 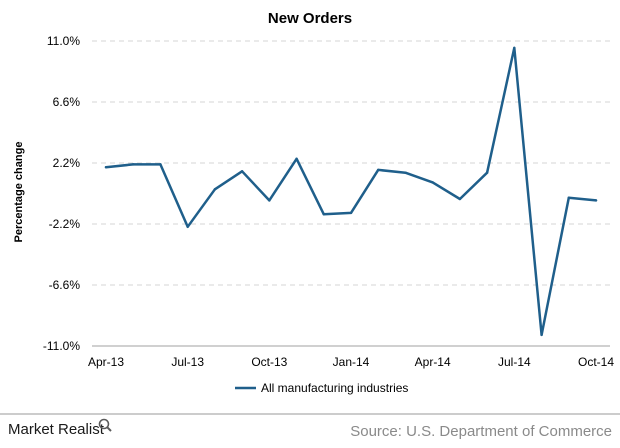 What do you see at coordinates (56, 429) in the screenshot?
I see `brand-name: Market Realist` at bounding box center [56, 429].